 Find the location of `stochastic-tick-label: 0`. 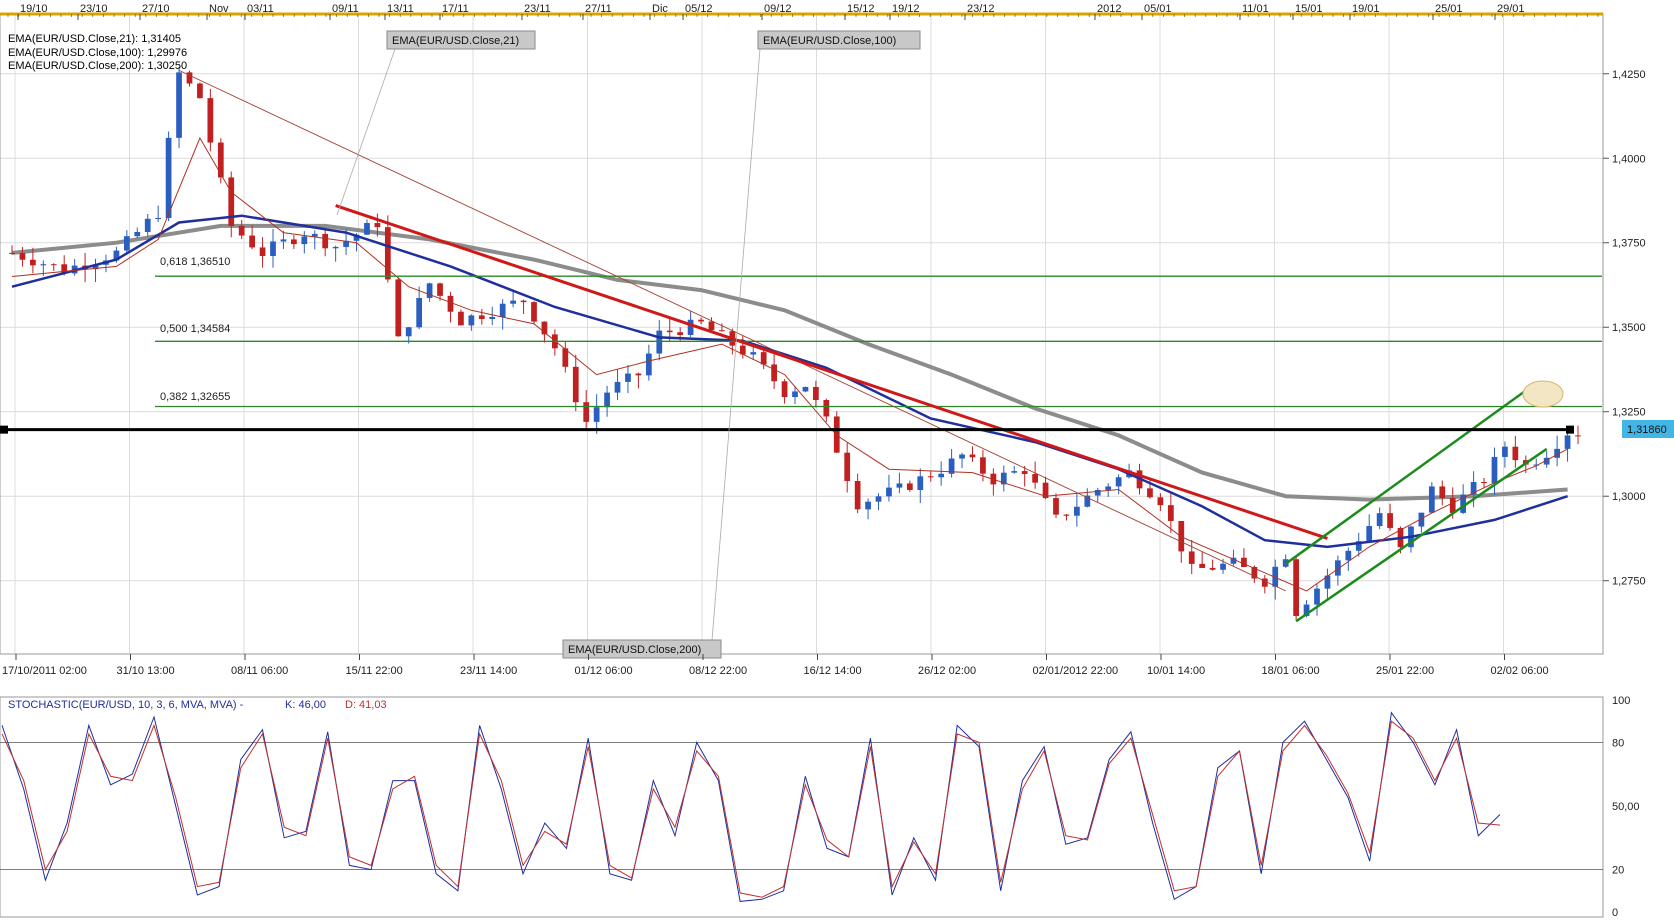

stochastic-tick-label: 0 is located at coordinates (1615, 913).